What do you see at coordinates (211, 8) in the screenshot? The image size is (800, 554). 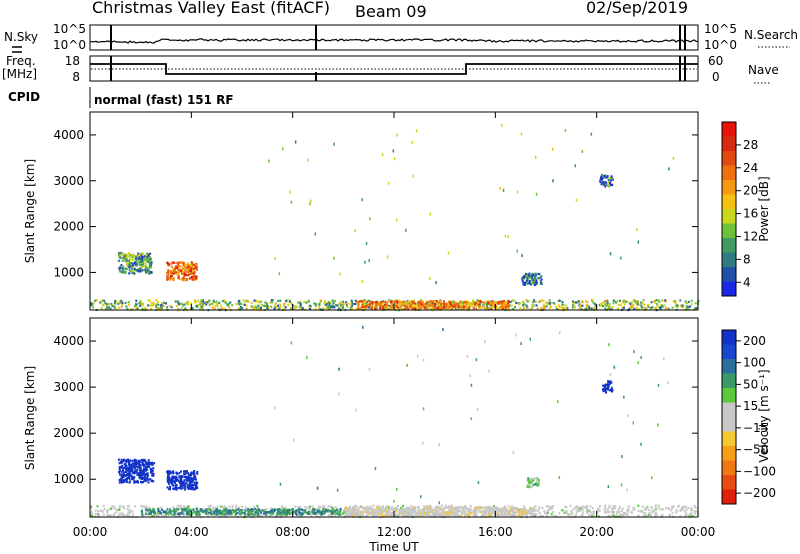 I see `station-title: Christmas Valley East (fitACF)` at bounding box center [211, 8].